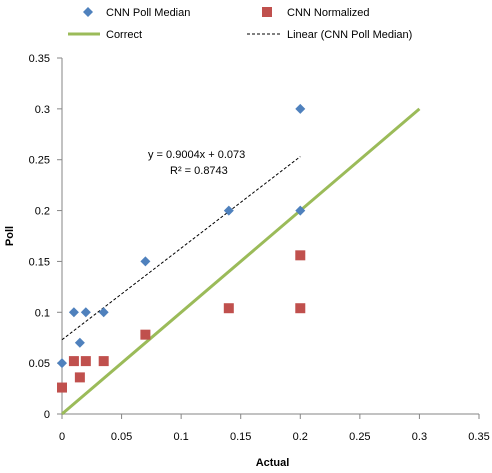 This screenshot has width=492, height=473. What do you see at coordinates (180, 437) in the screenshot?
I see `x-tick-label: 0.1` at bounding box center [180, 437].